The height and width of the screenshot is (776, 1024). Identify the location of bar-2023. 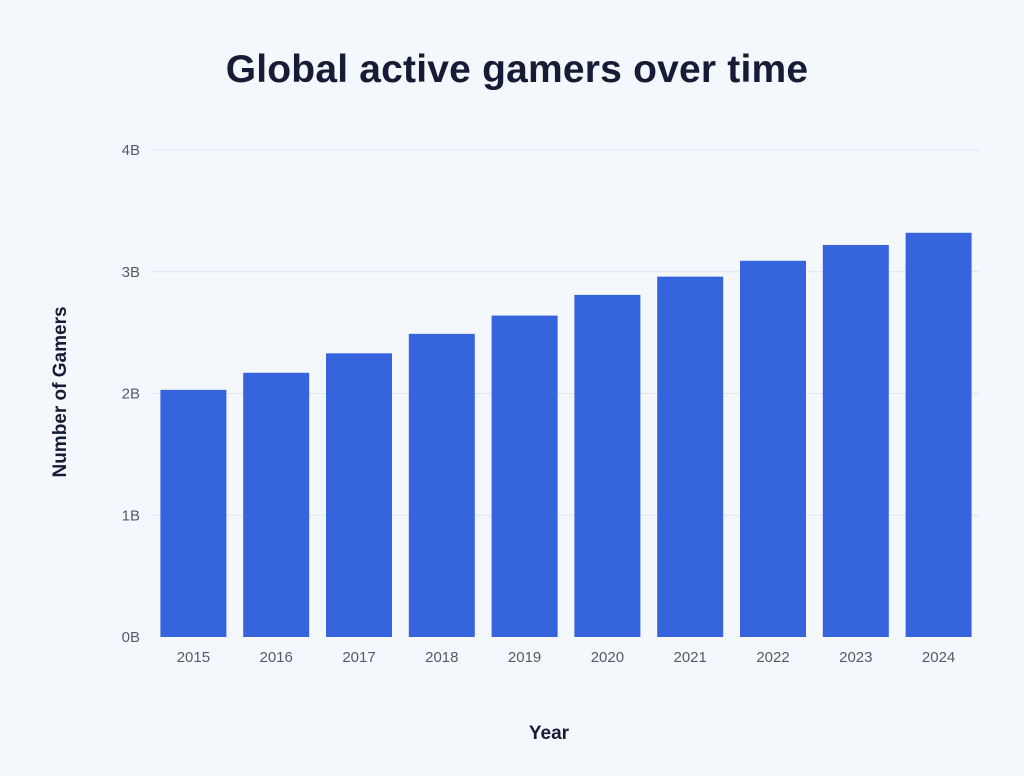
(855, 440).